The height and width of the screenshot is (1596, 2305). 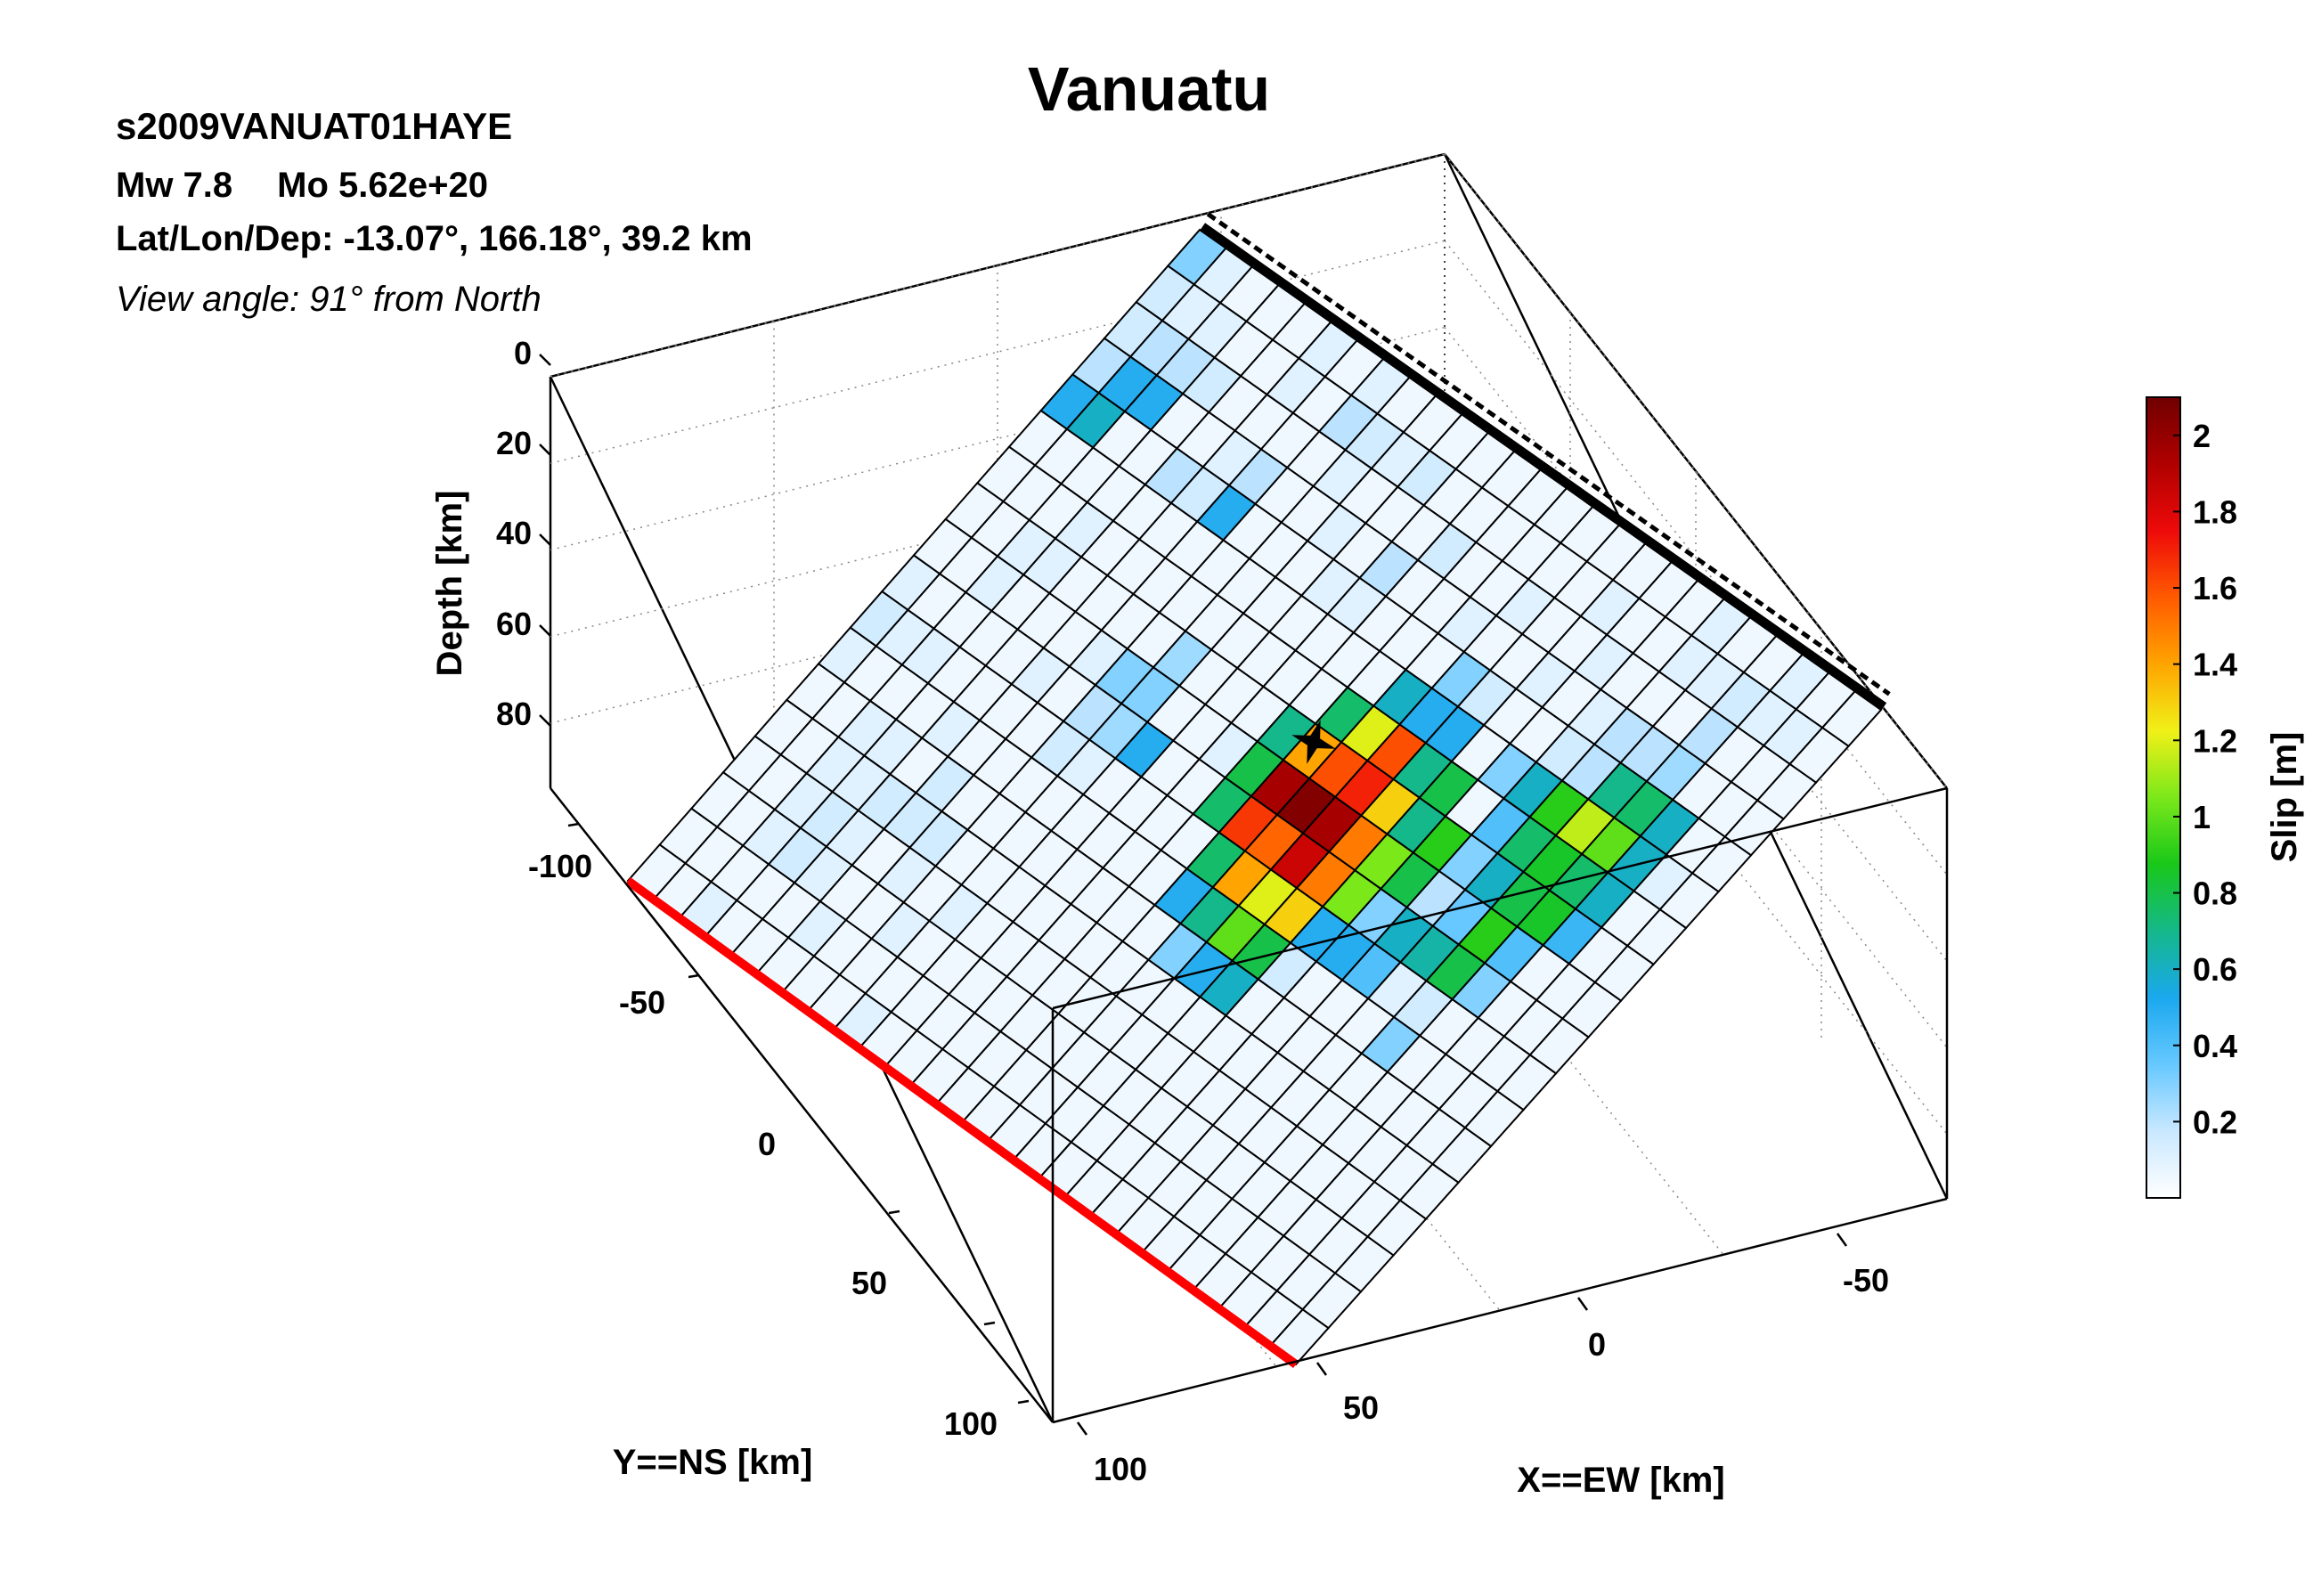 What do you see at coordinates (2215, 1121) in the screenshot?
I see `colorbar-tick-label: 0.2` at bounding box center [2215, 1121].